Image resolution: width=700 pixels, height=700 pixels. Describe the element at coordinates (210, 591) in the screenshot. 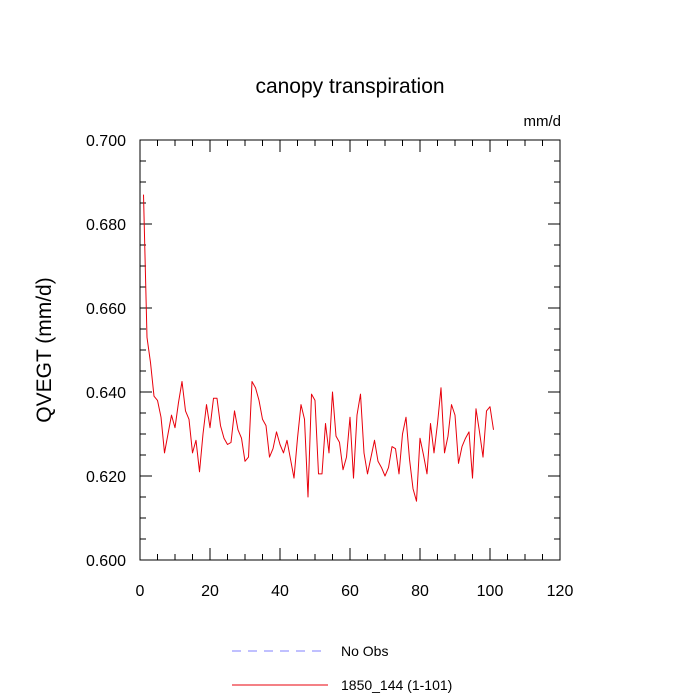

I see `x-tick-label: 20` at that location.